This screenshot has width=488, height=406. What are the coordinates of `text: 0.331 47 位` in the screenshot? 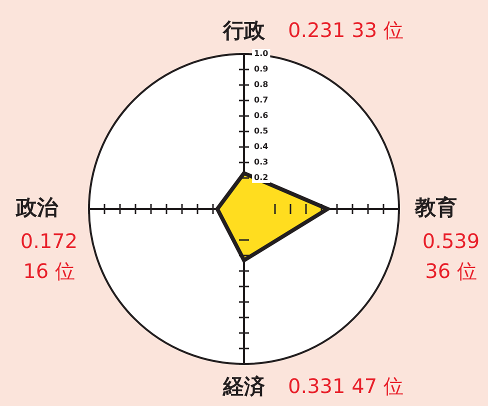 It's located at (346, 386).